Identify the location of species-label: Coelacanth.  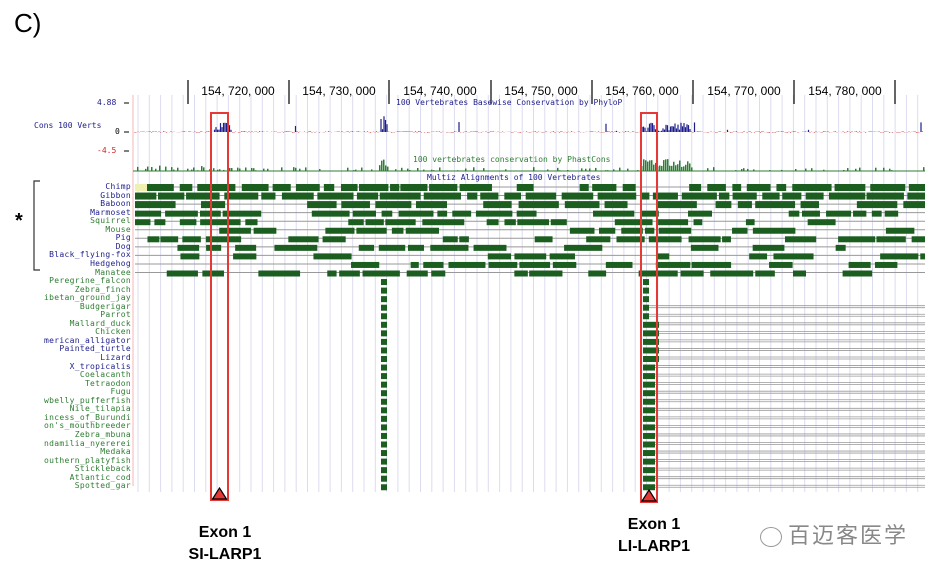
(105, 375).